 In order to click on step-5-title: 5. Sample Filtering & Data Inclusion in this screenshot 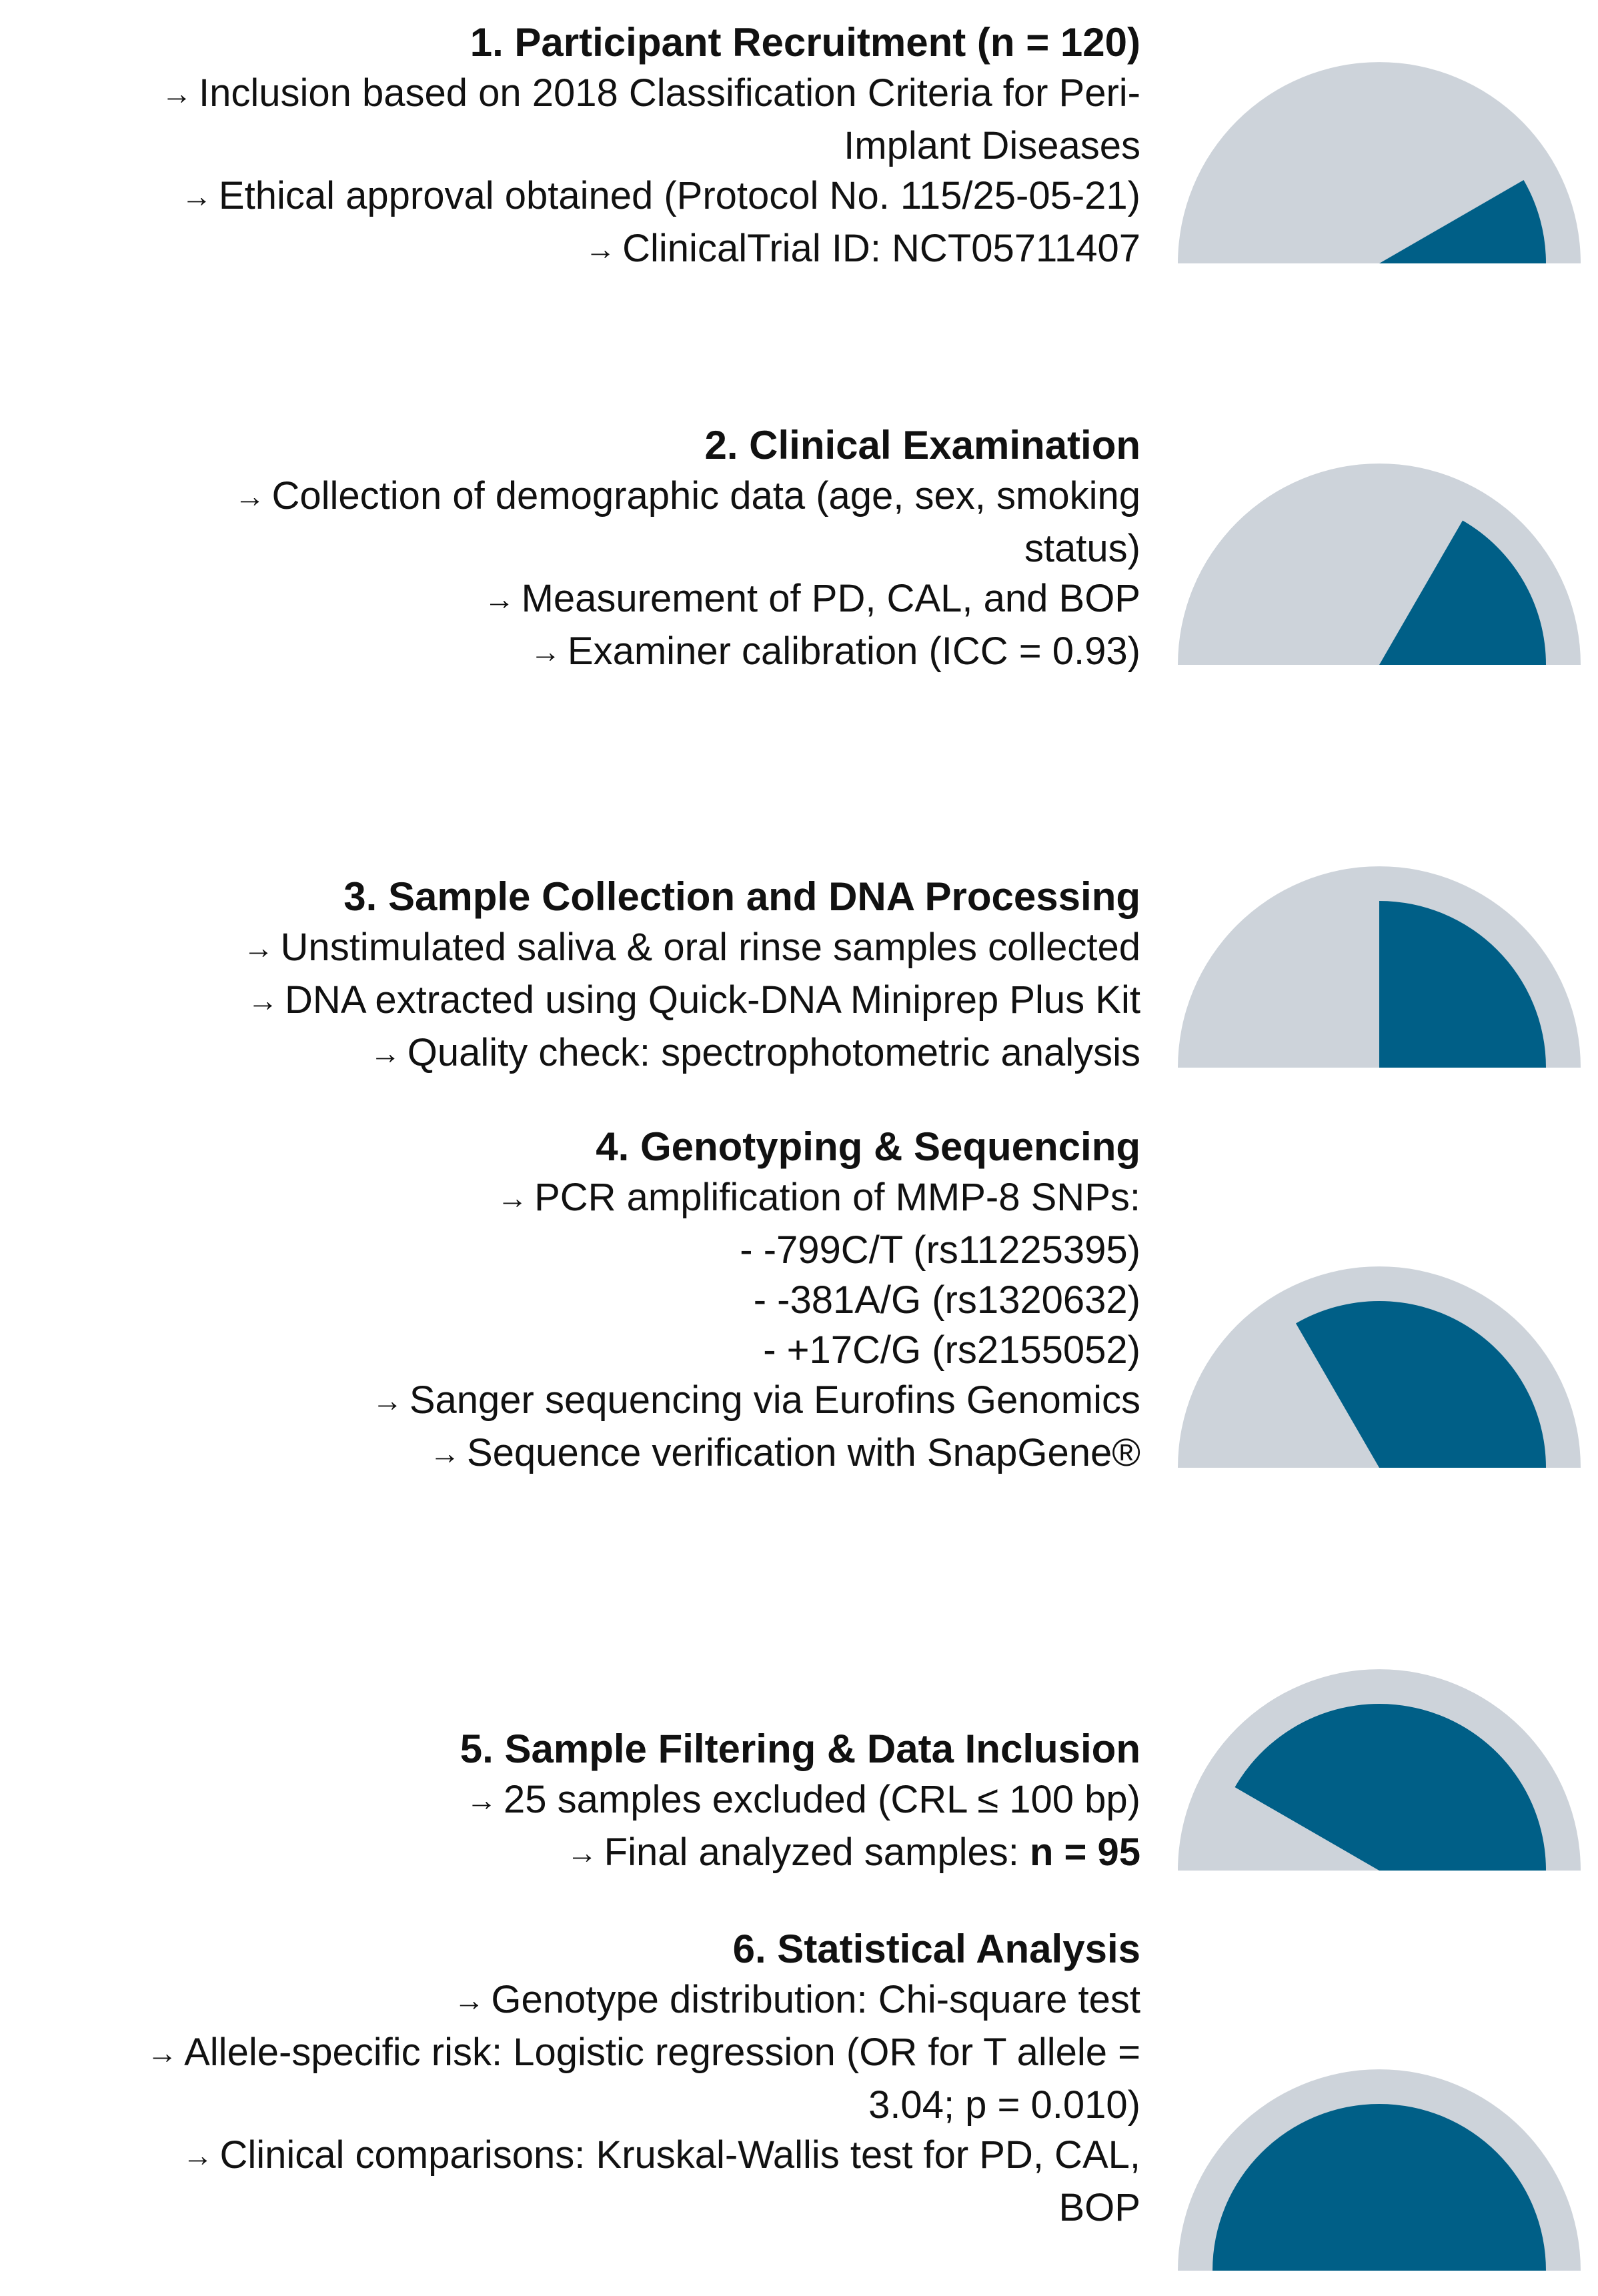, I will do `click(800, 1749)`.